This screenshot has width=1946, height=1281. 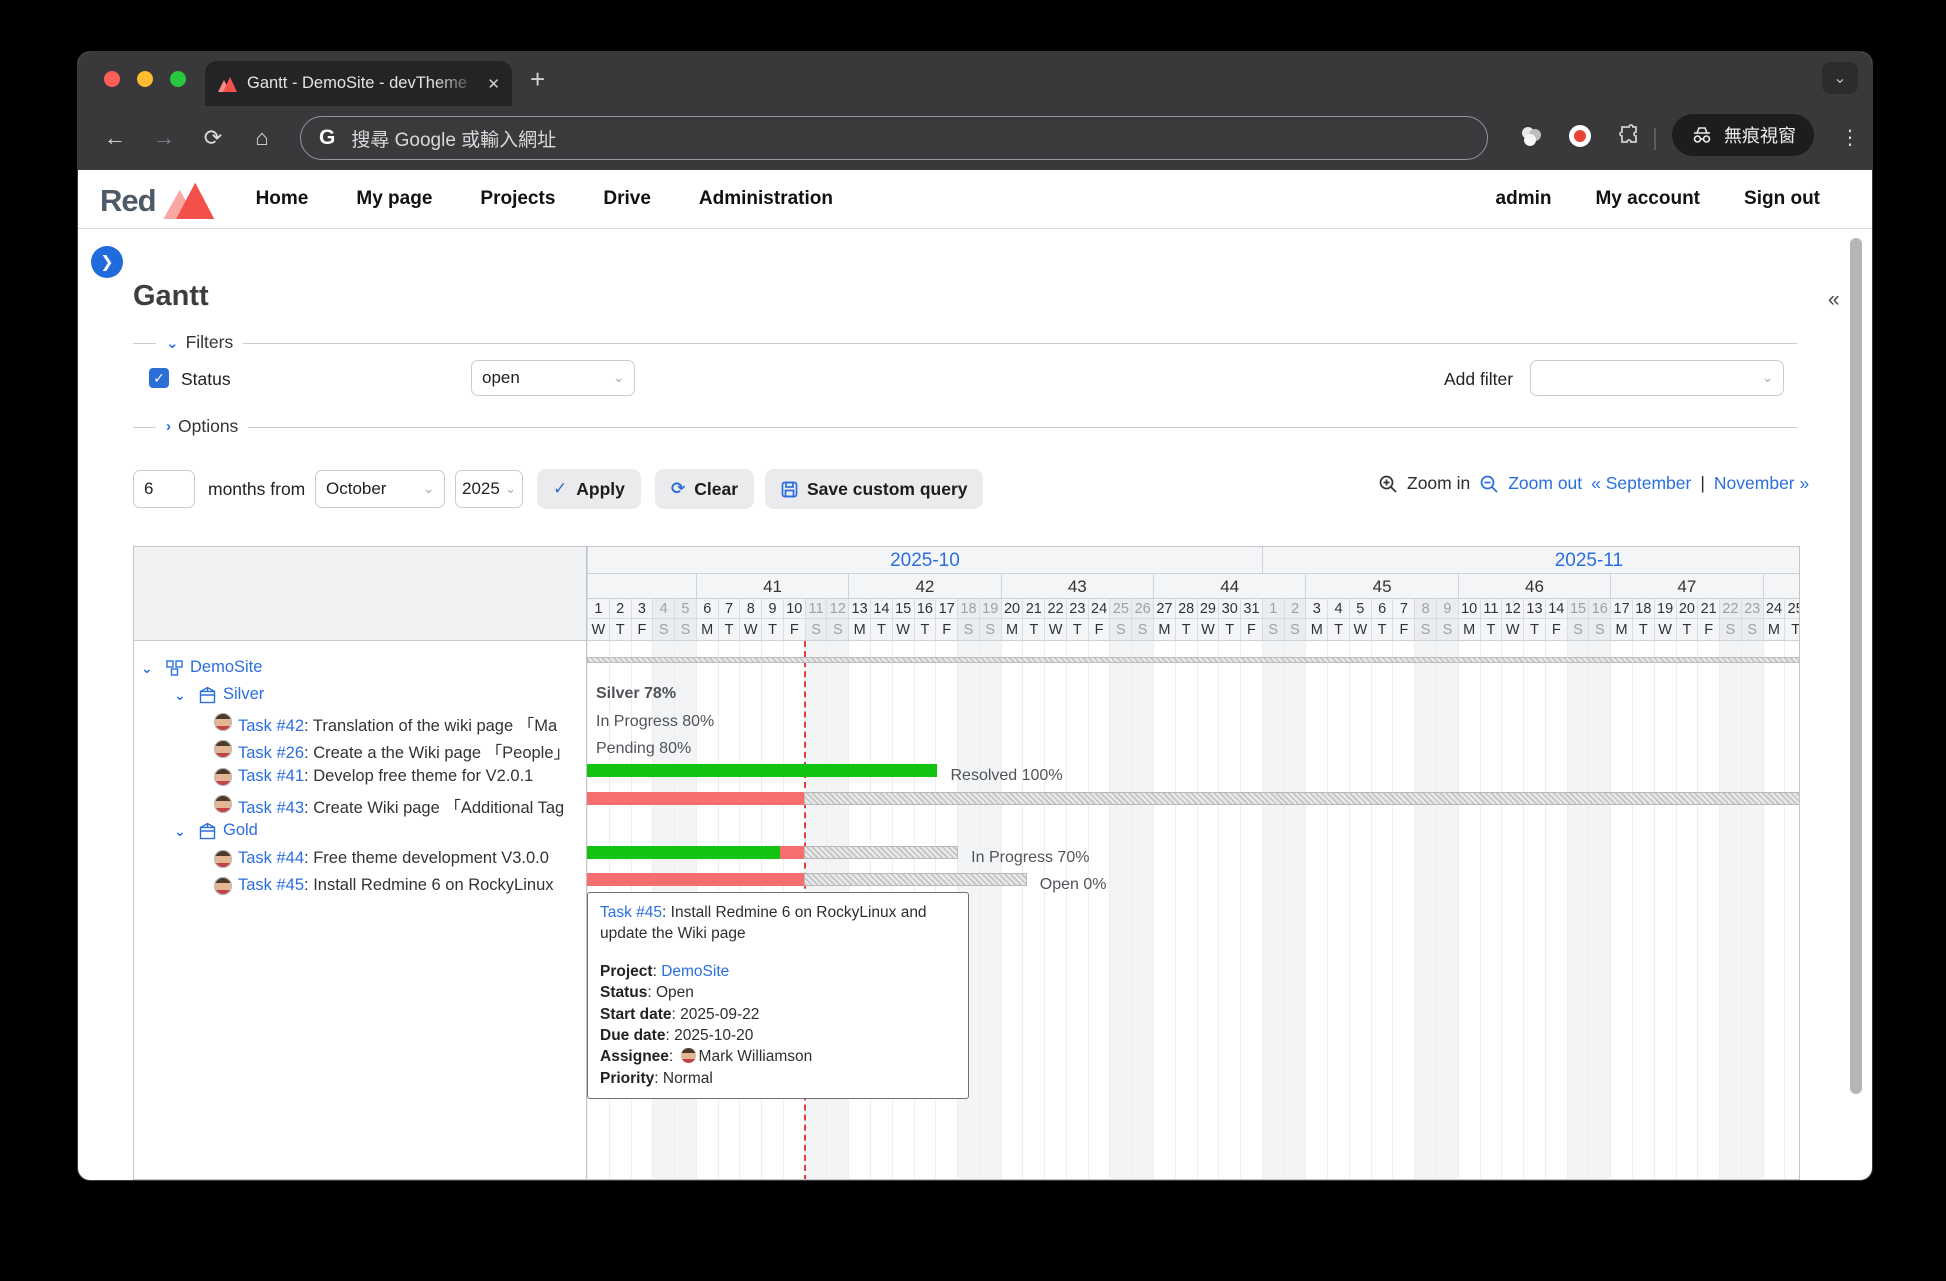 I want to click on add-filter-select: ⌄, so click(x=1657, y=378).